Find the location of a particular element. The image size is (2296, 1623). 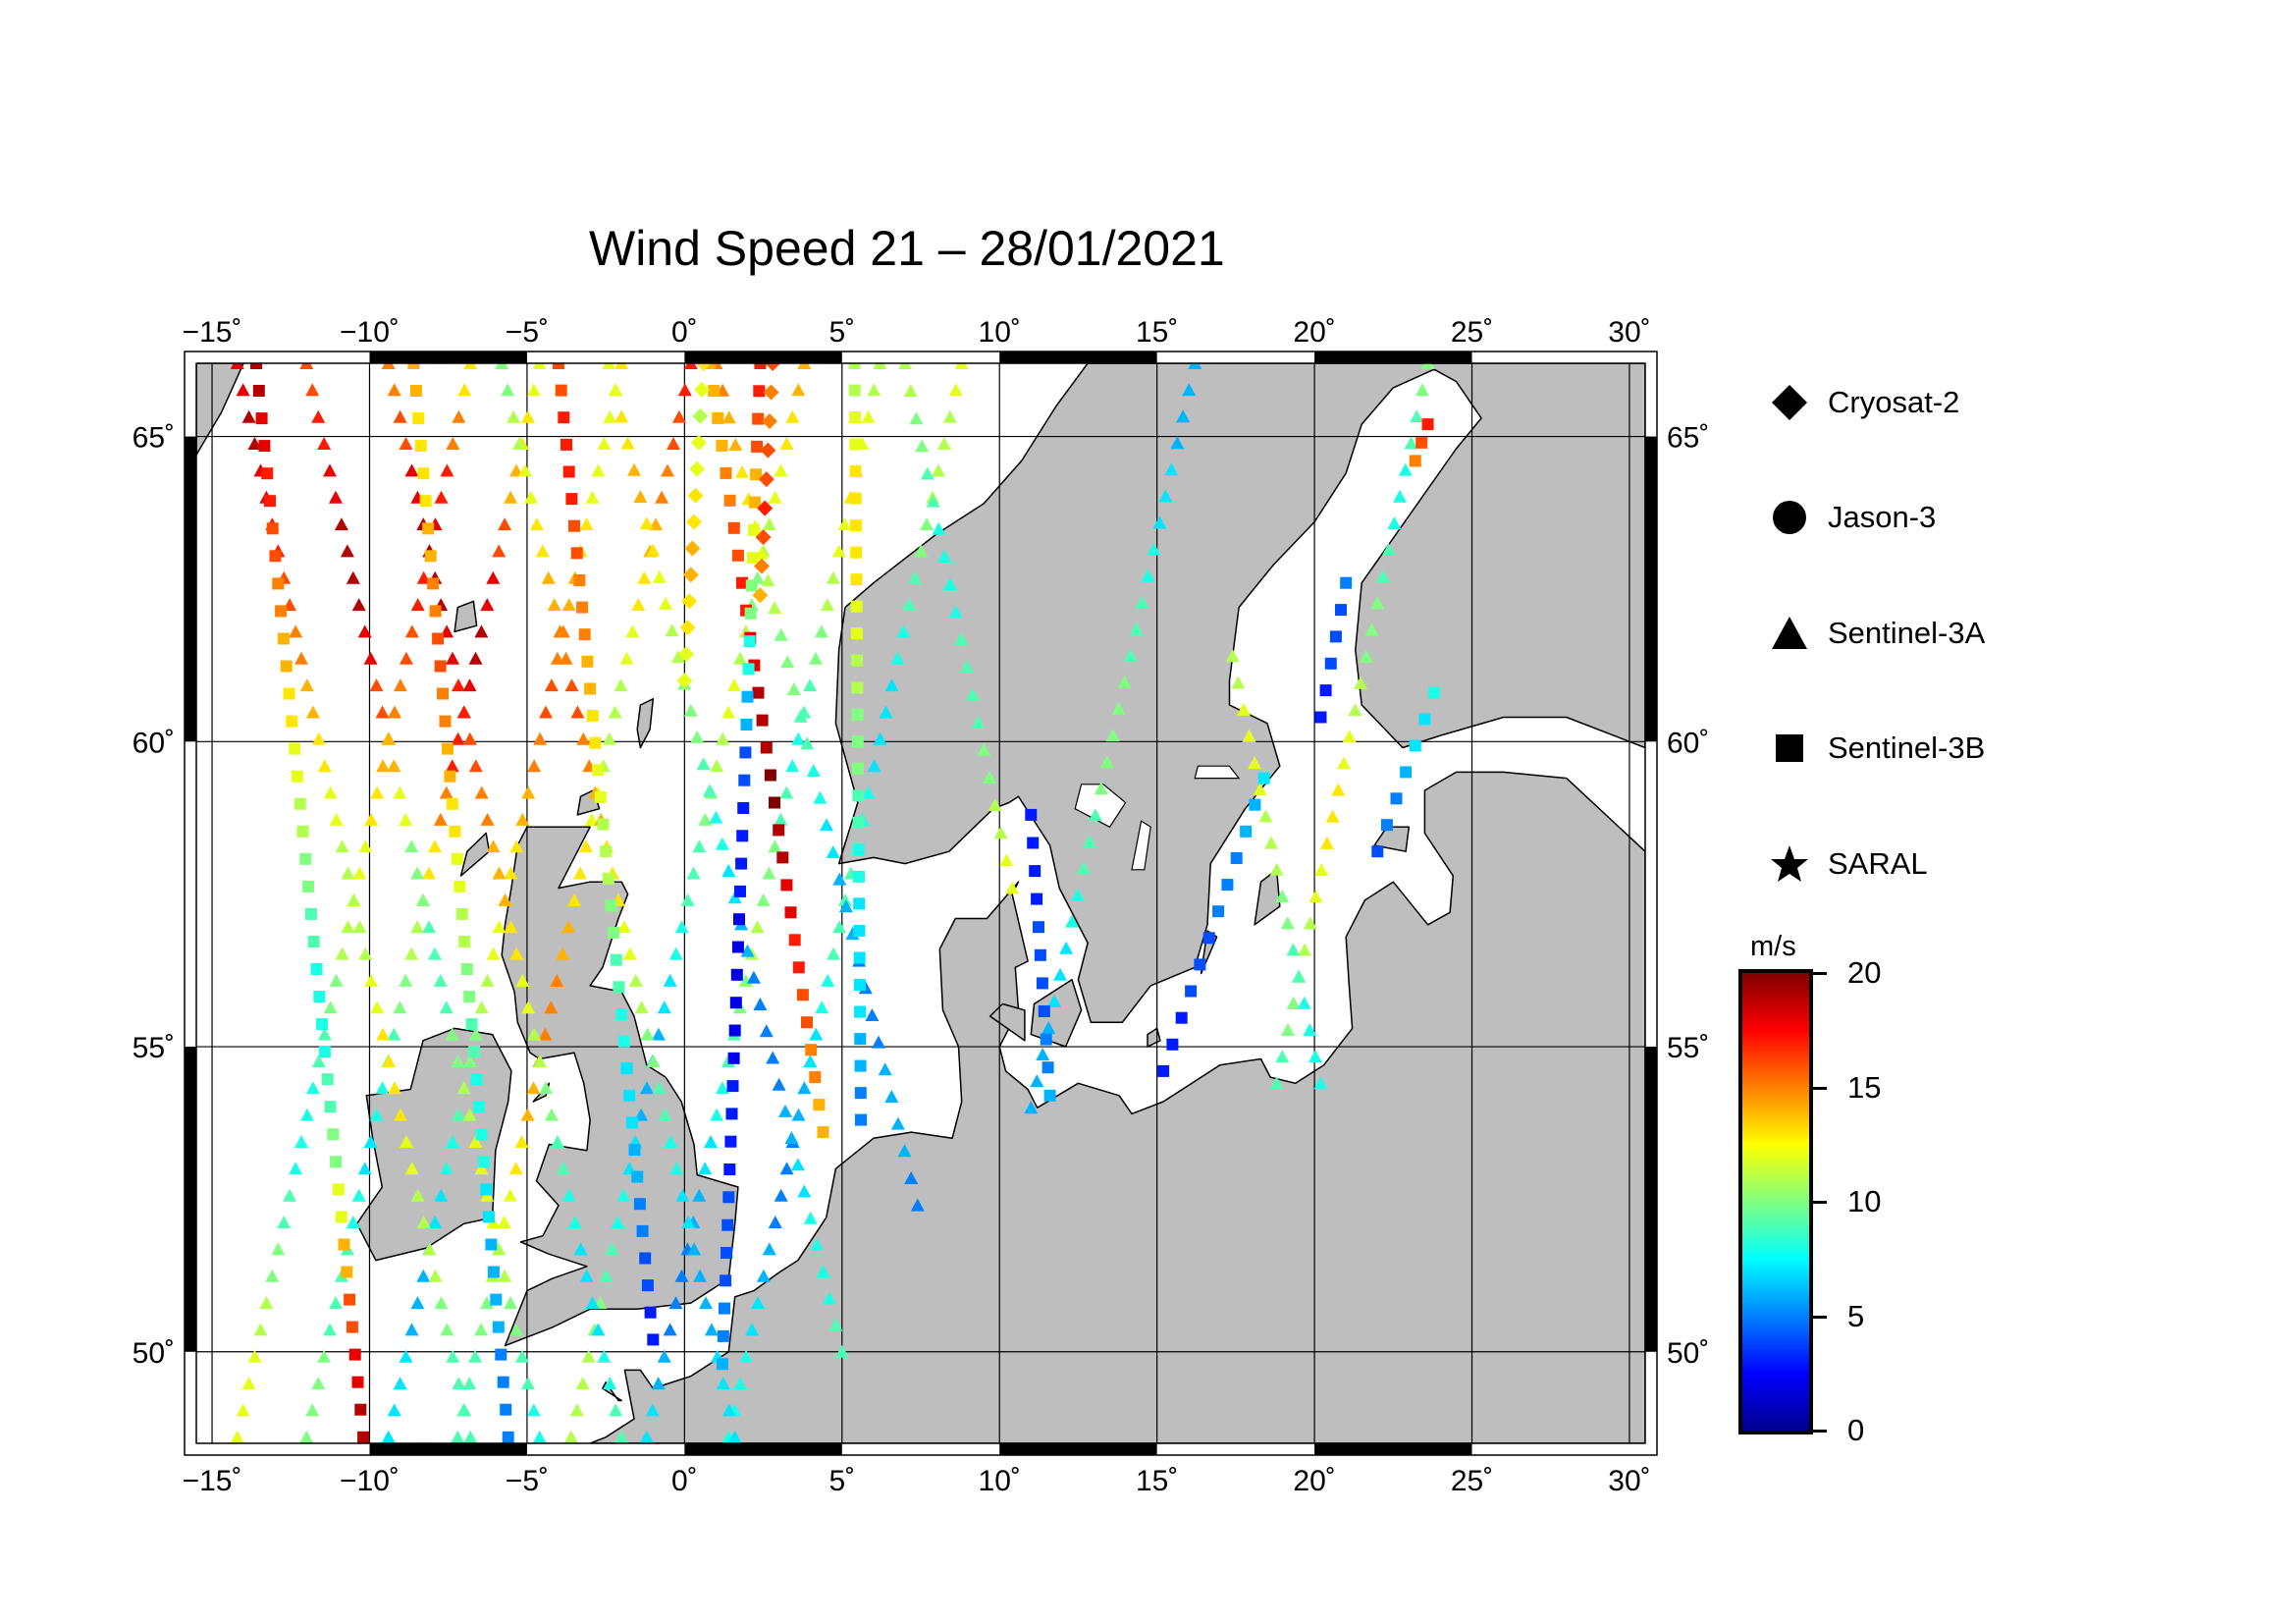

lon-tick-label-top: 10˚ is located at coordinates (1000, 332).